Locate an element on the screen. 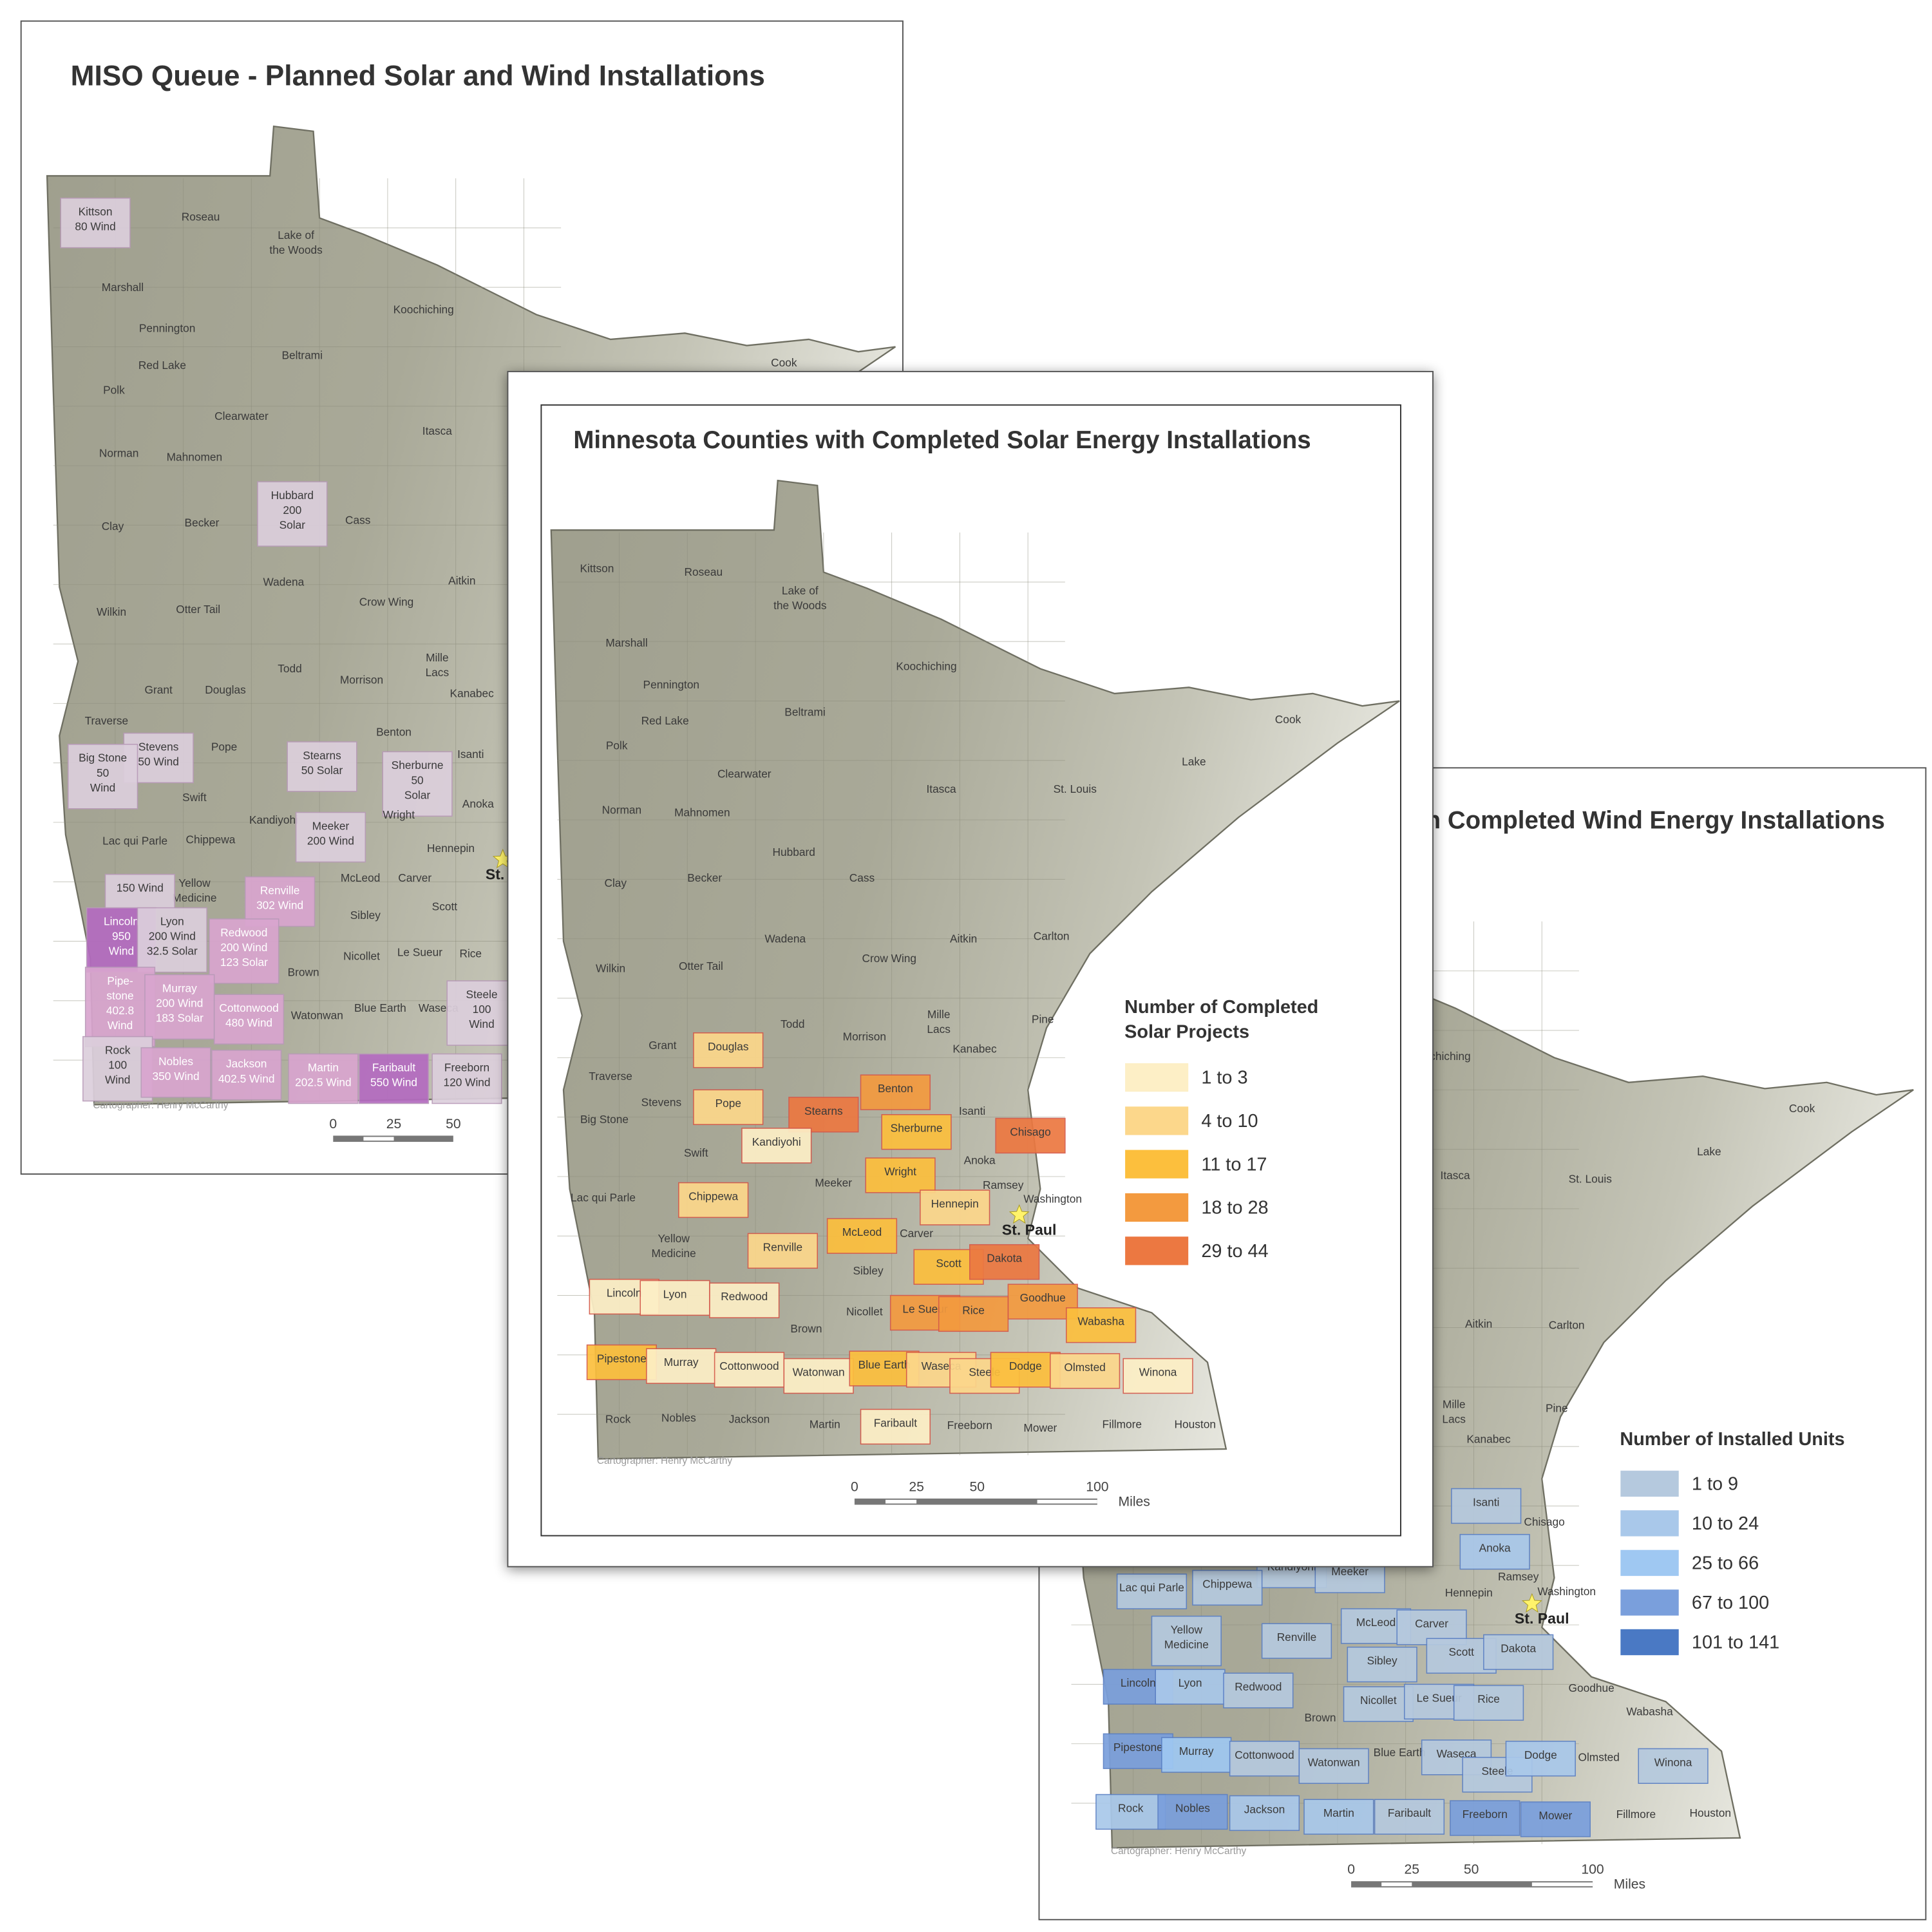 Image resolution: width=1932 pixels, height=1932 pixels. county-label: Crow Wing is located at coordinates (889, 958).